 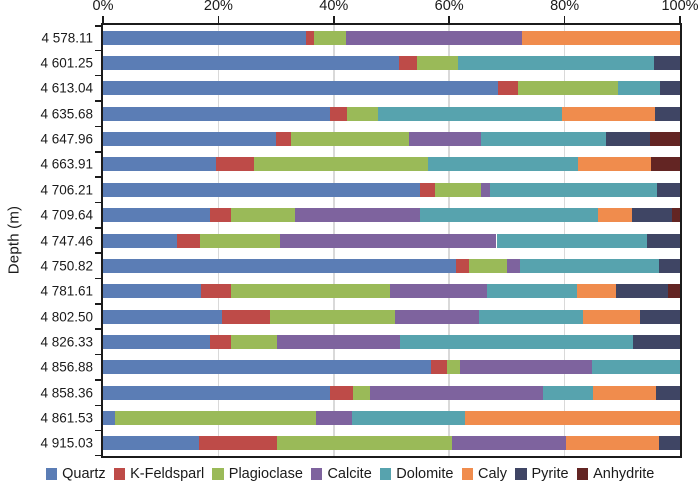 I want to click on depth-label: 4 750.82, so click(x=66, y=266).